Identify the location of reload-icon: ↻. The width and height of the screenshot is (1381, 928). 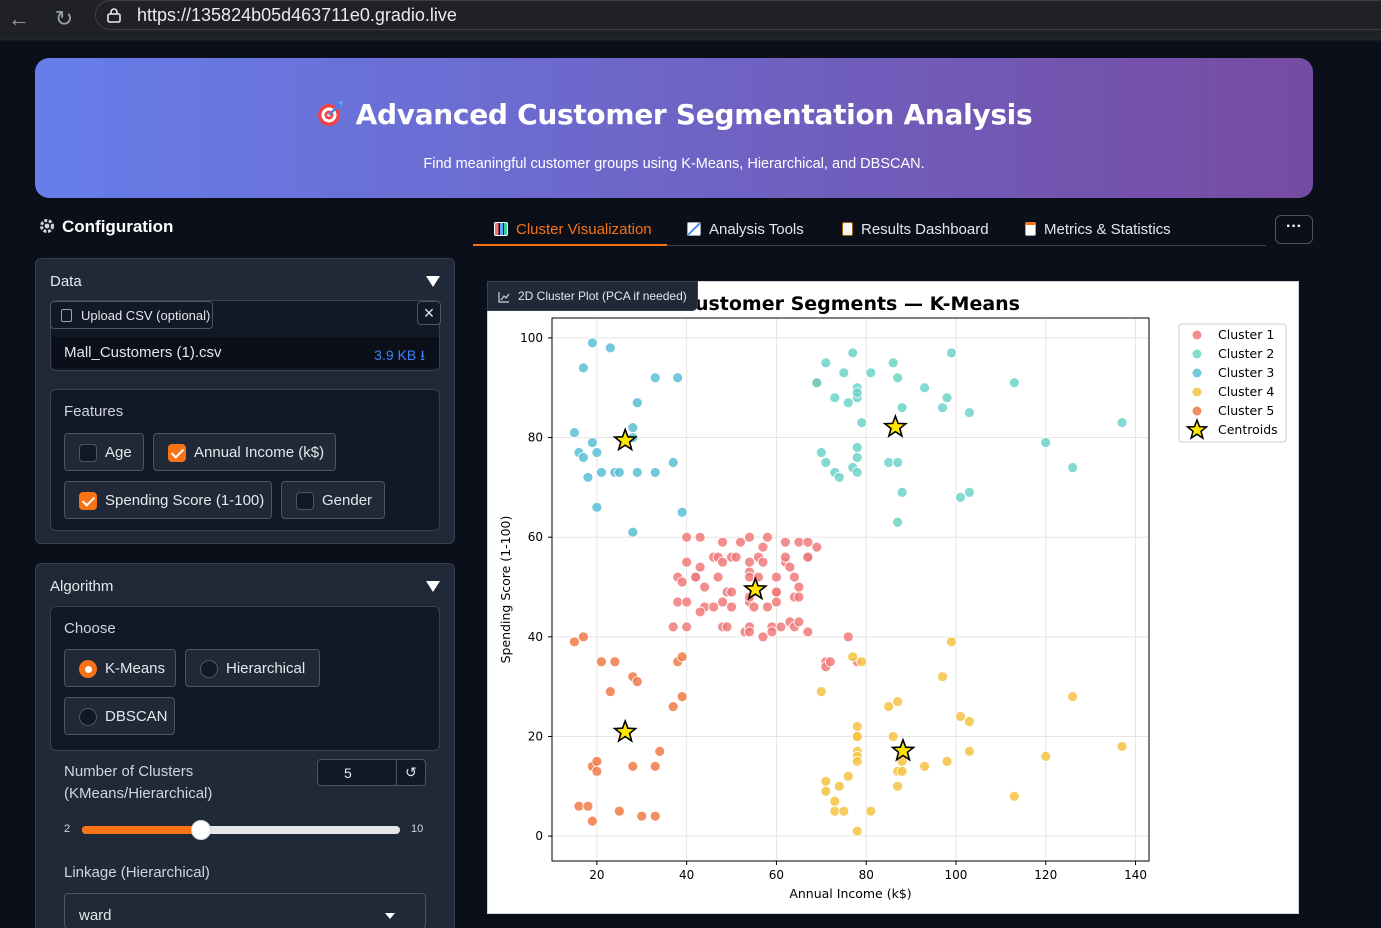
(64, 18).